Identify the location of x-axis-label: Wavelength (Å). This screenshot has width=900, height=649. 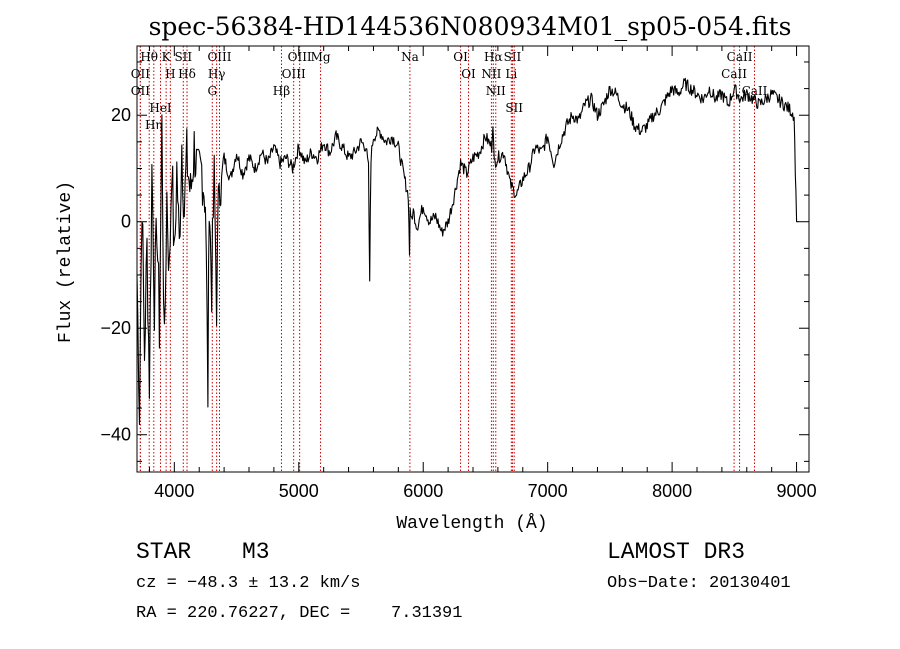
(471, 523).